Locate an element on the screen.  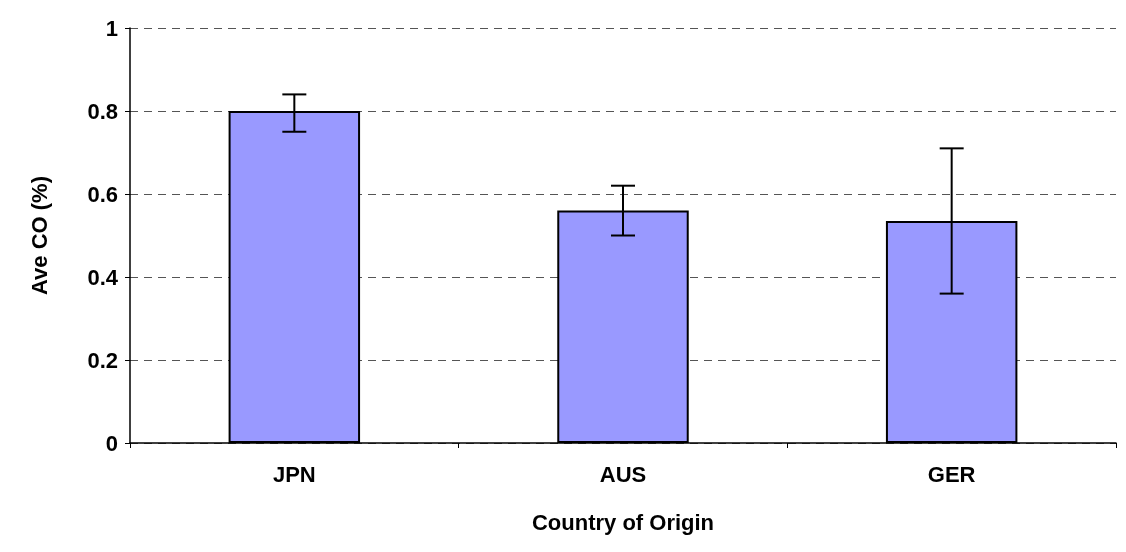
y-tick-label: 0.6 is located at coordinates (102, 194).